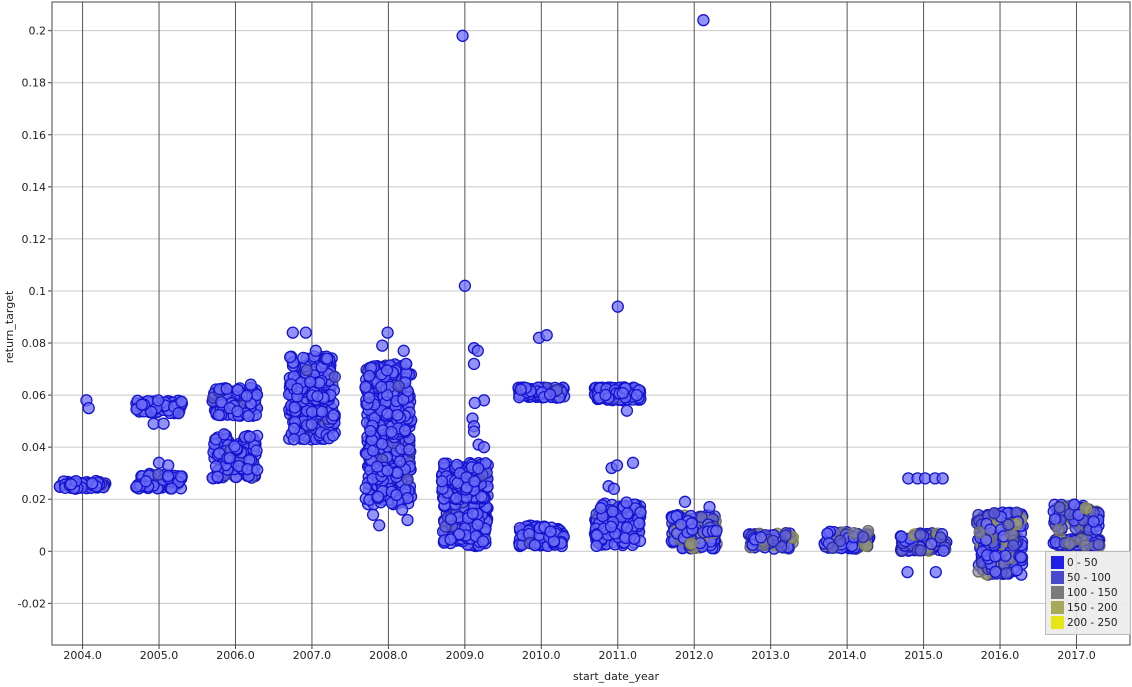 This screenshot has height=687, width=1132. Describe the element at coordinates (847, 655) in the screenshot. I see `x-tick-label: 2014.0` at that location.